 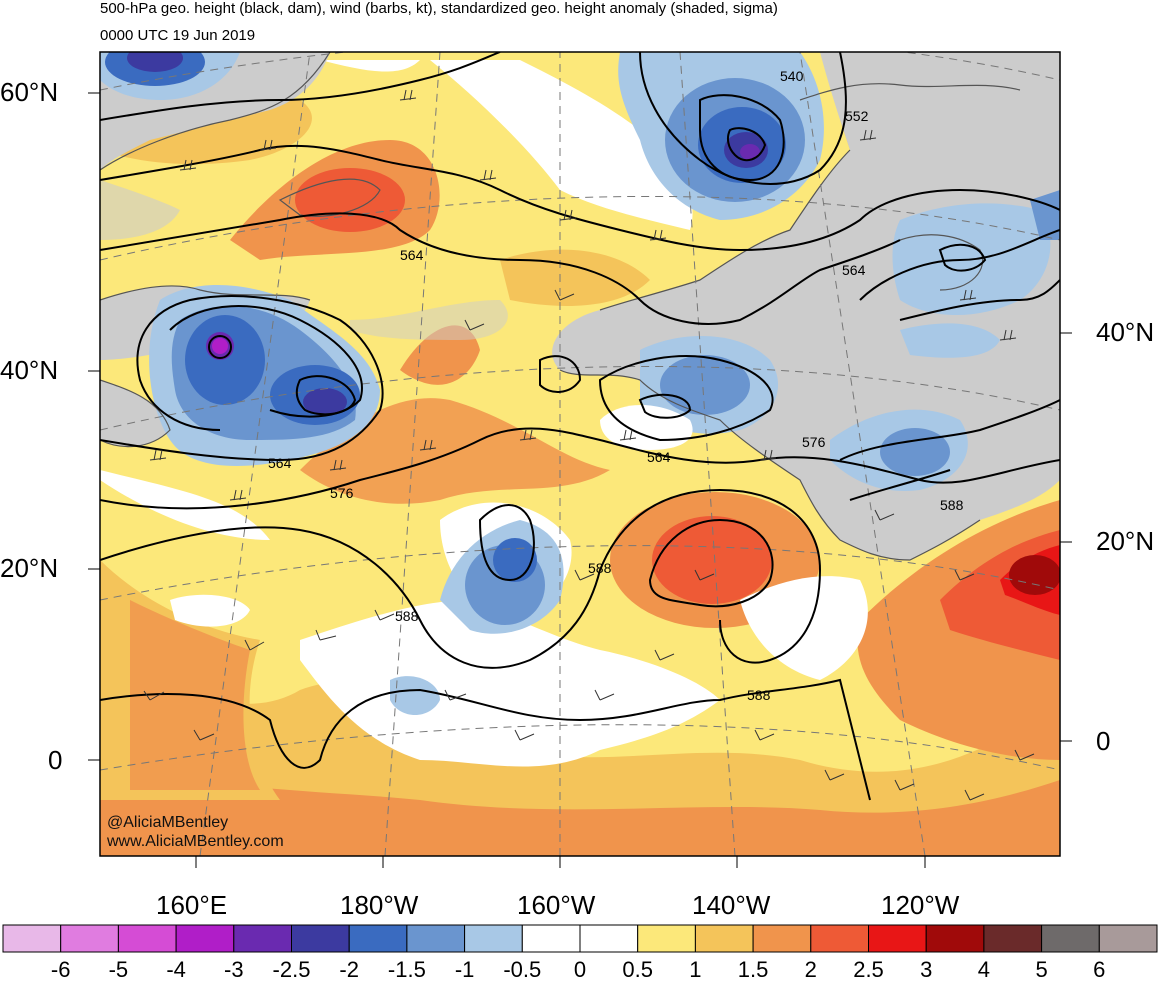 What do you see at coordinates (29, 568) in the screenshot?
I see `lat-label-left: 20°N` at bounding box center [29, 568].